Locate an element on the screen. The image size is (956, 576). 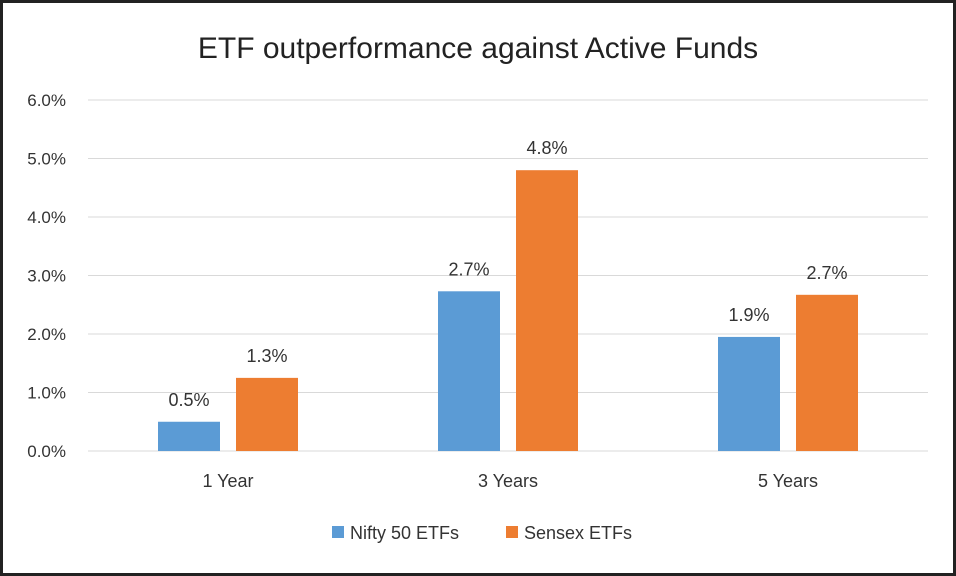
y-tick-label: 1.0% is located at coordinates (46, 393).